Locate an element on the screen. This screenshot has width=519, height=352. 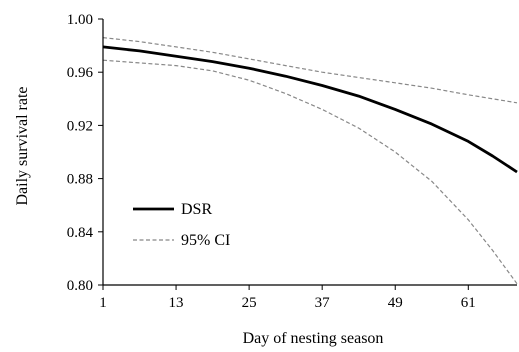
x-tick-label: 25 is located at coordinates (249, 303).